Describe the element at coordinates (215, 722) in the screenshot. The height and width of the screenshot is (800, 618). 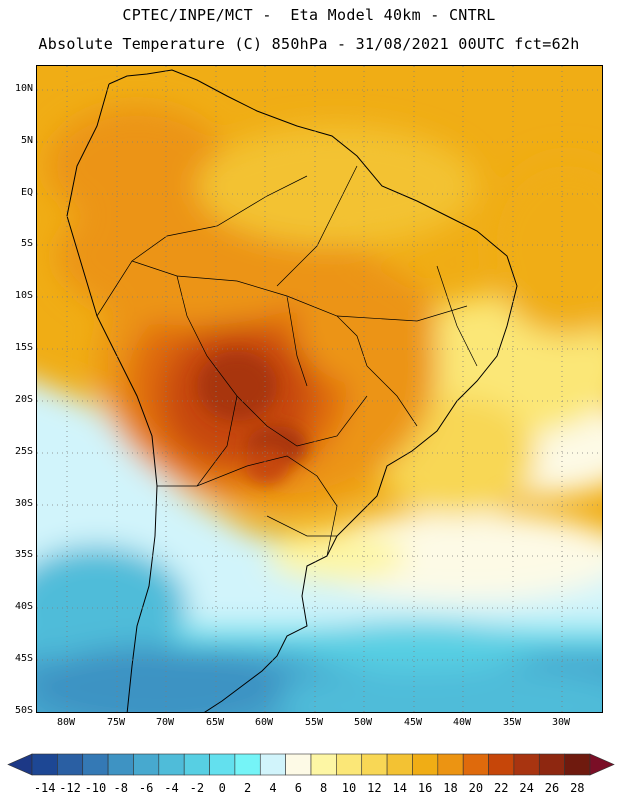
I see `lon-label: 65W` at that location.